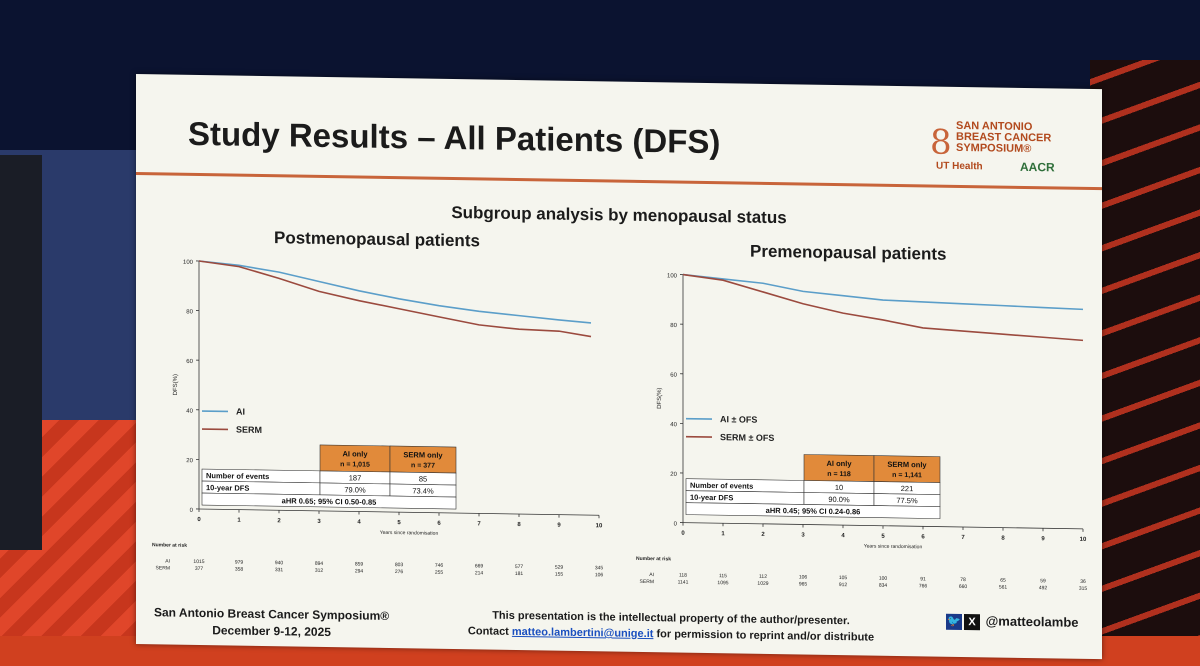  What do you see at coordinates (762, 584) in the screenshot?
I see `at-risk-value: 1029` at bounding box center [762, 584].